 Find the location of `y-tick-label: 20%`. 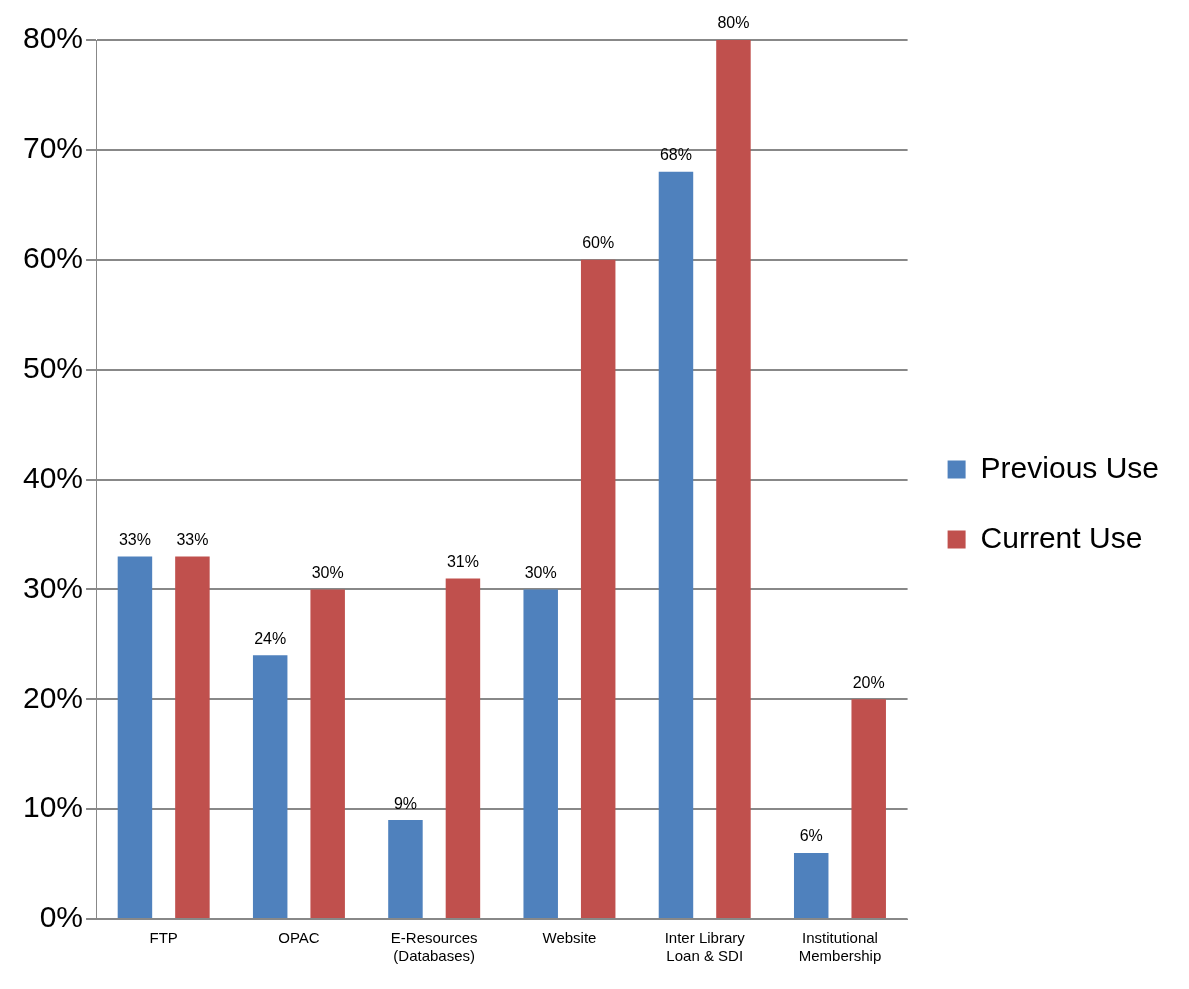

y-tick-label: 20% is located at coordinates (53, 697).